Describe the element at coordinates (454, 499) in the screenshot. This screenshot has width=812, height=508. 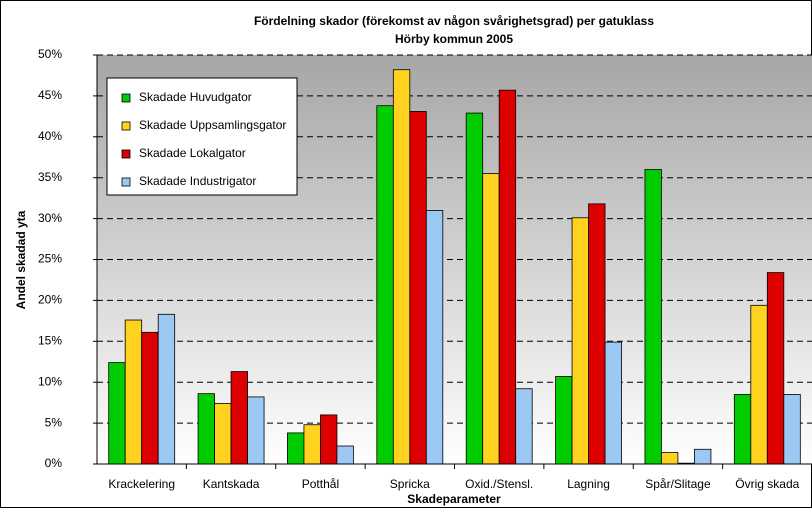
I see `x-axis-label: Skadeparameter` at that location.